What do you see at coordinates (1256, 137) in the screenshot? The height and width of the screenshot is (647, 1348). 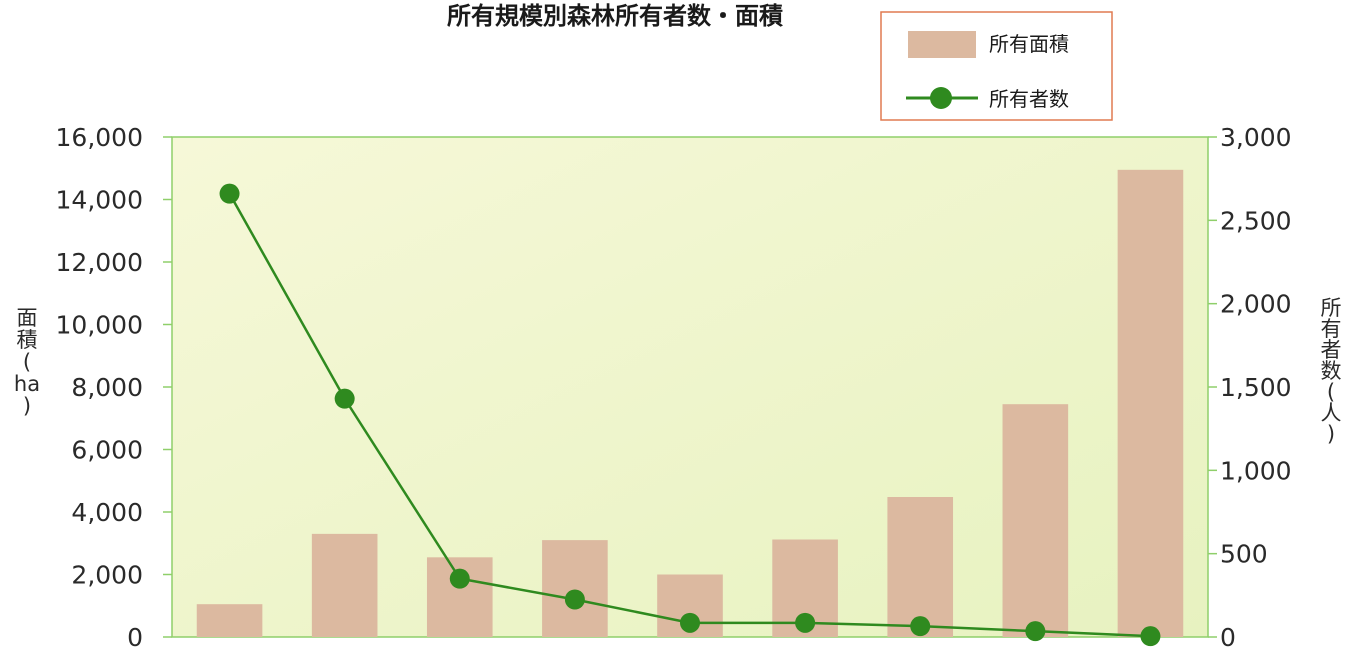 I see `right-tick-label: 3,000` at bounding box center [1256, 137].